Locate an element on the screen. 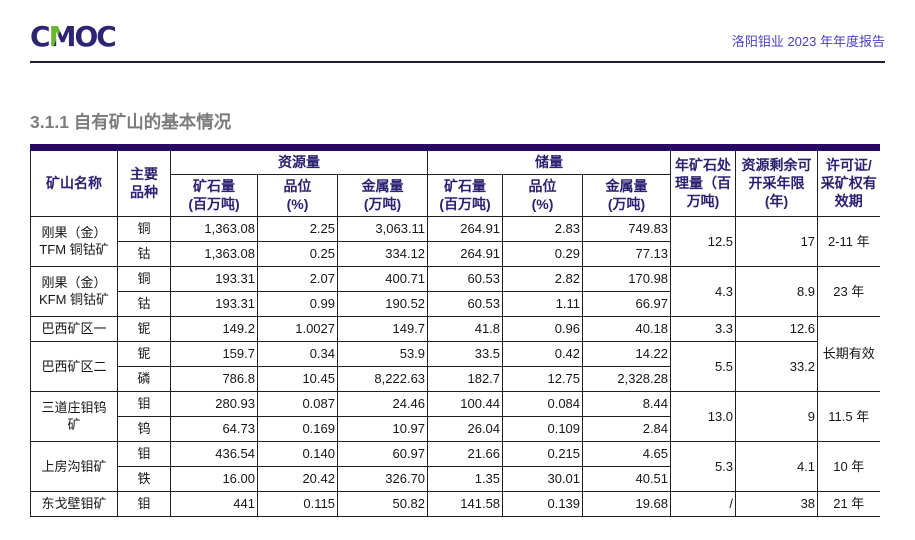 Image resolution: width=915 pixels, height=540 pixels. res-ore-cell: 1,363.08 is located at coordinates (214, 228).